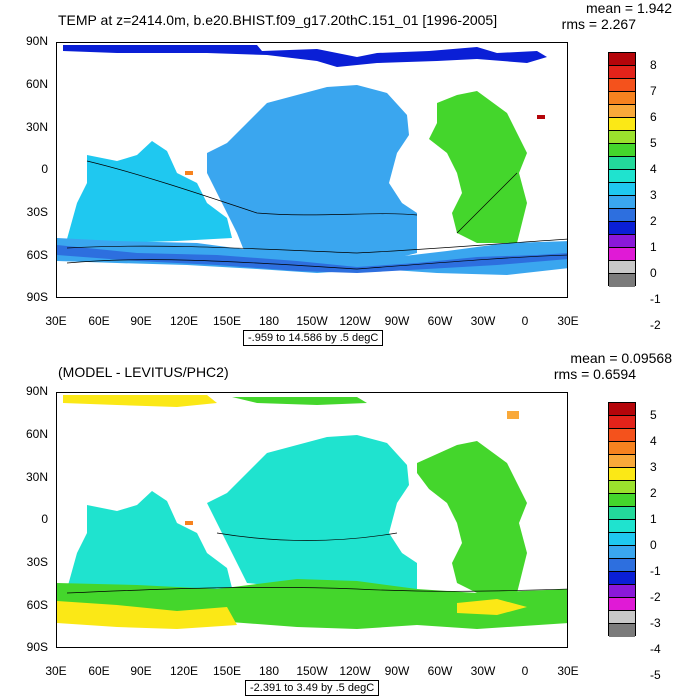  I want to click on colorbar-label: -5, so click(655, 675).